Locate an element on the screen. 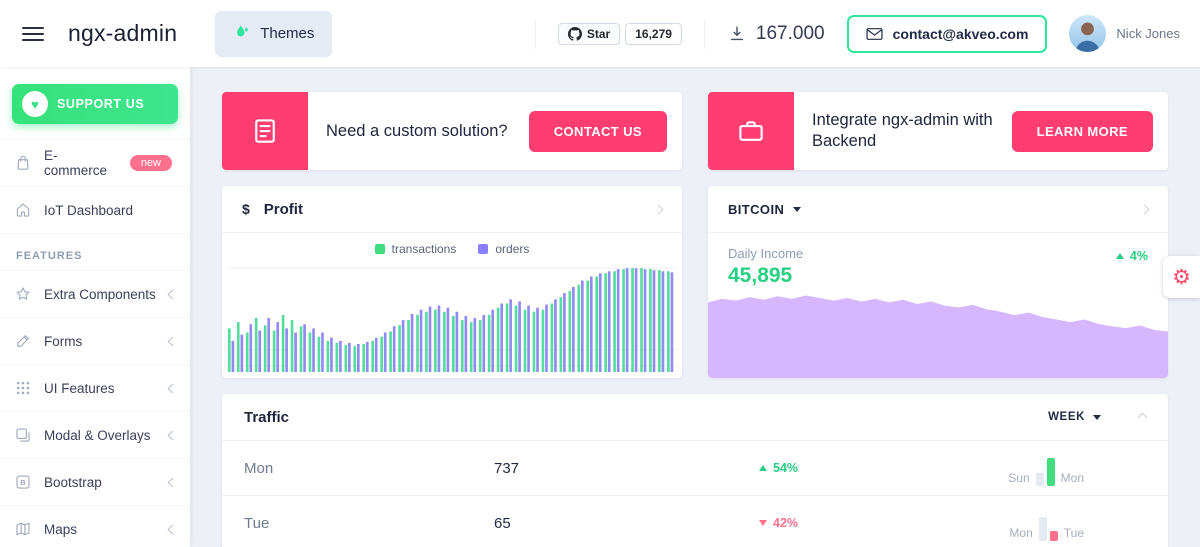 This screenshot has width=1200, height=547. mini-label-left: Mon is located at coordinates (1021, 533).